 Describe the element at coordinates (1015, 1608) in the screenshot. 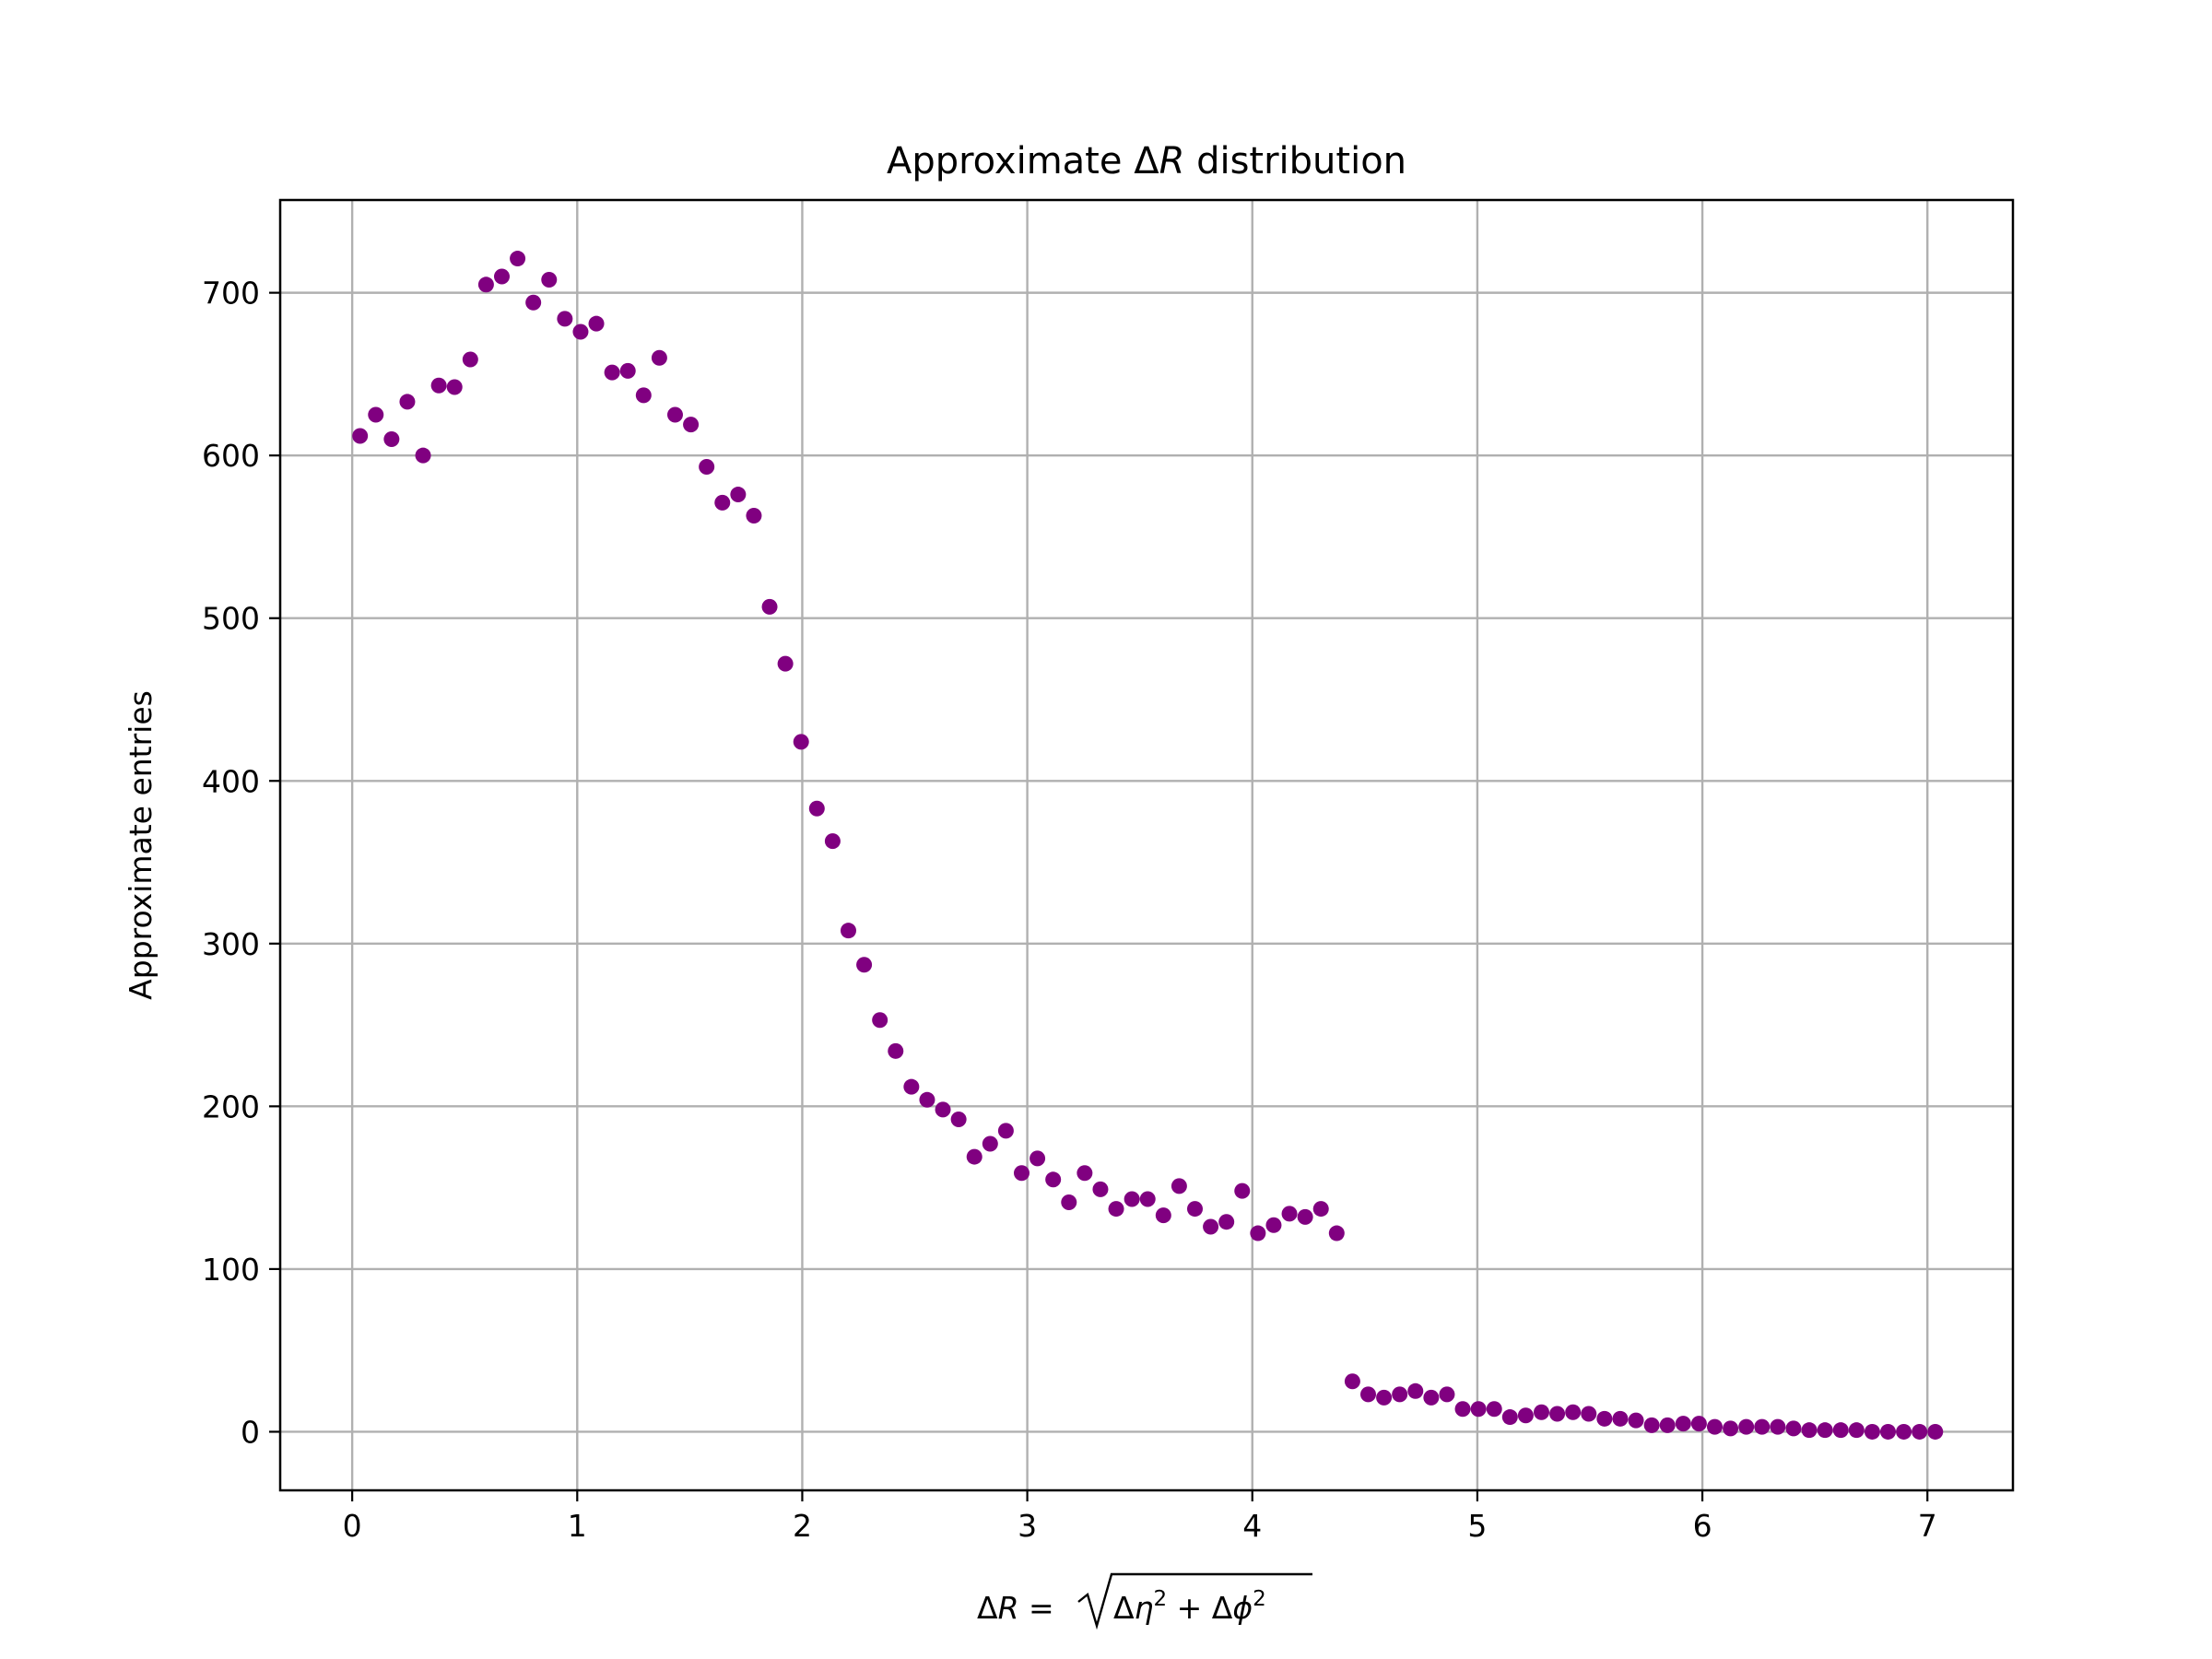

I see `x-axis-label-lhs: ΔR =` at that location.